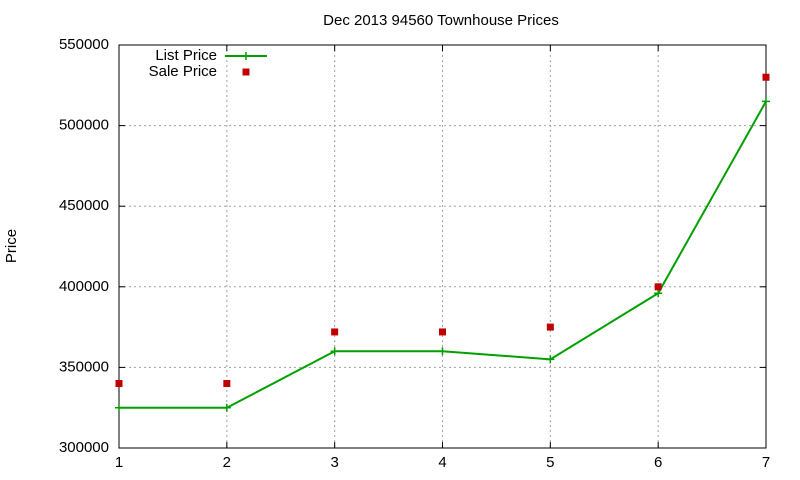  What do you see at coordinates (84, 286) in the screenshot?
I see `y-tick-label: 400000` at bounding box center [84, 286].